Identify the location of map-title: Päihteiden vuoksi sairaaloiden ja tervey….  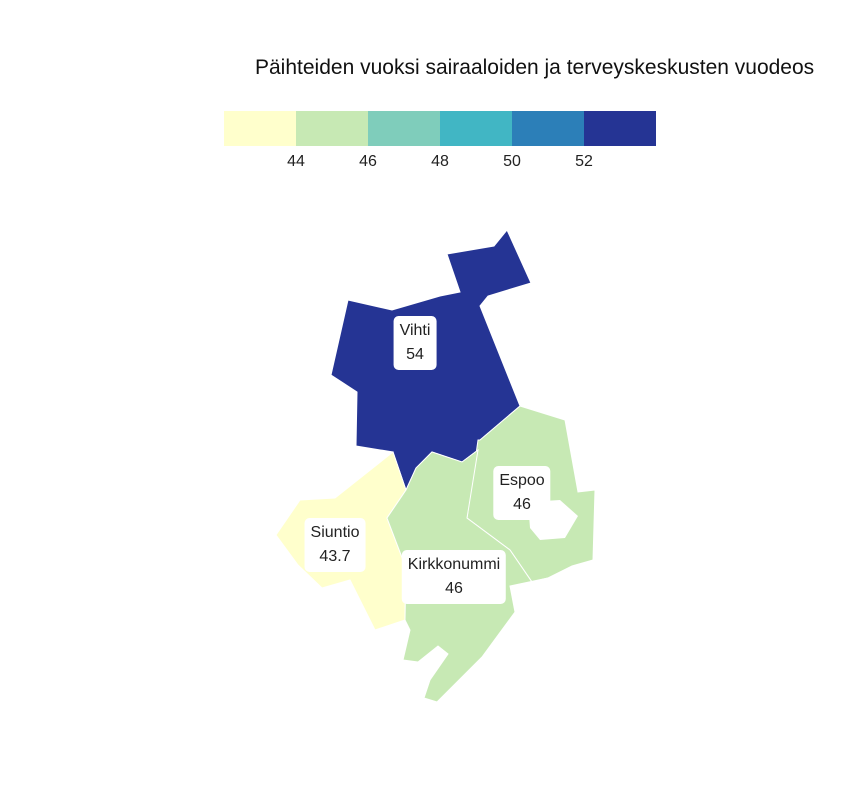
(535, 67).